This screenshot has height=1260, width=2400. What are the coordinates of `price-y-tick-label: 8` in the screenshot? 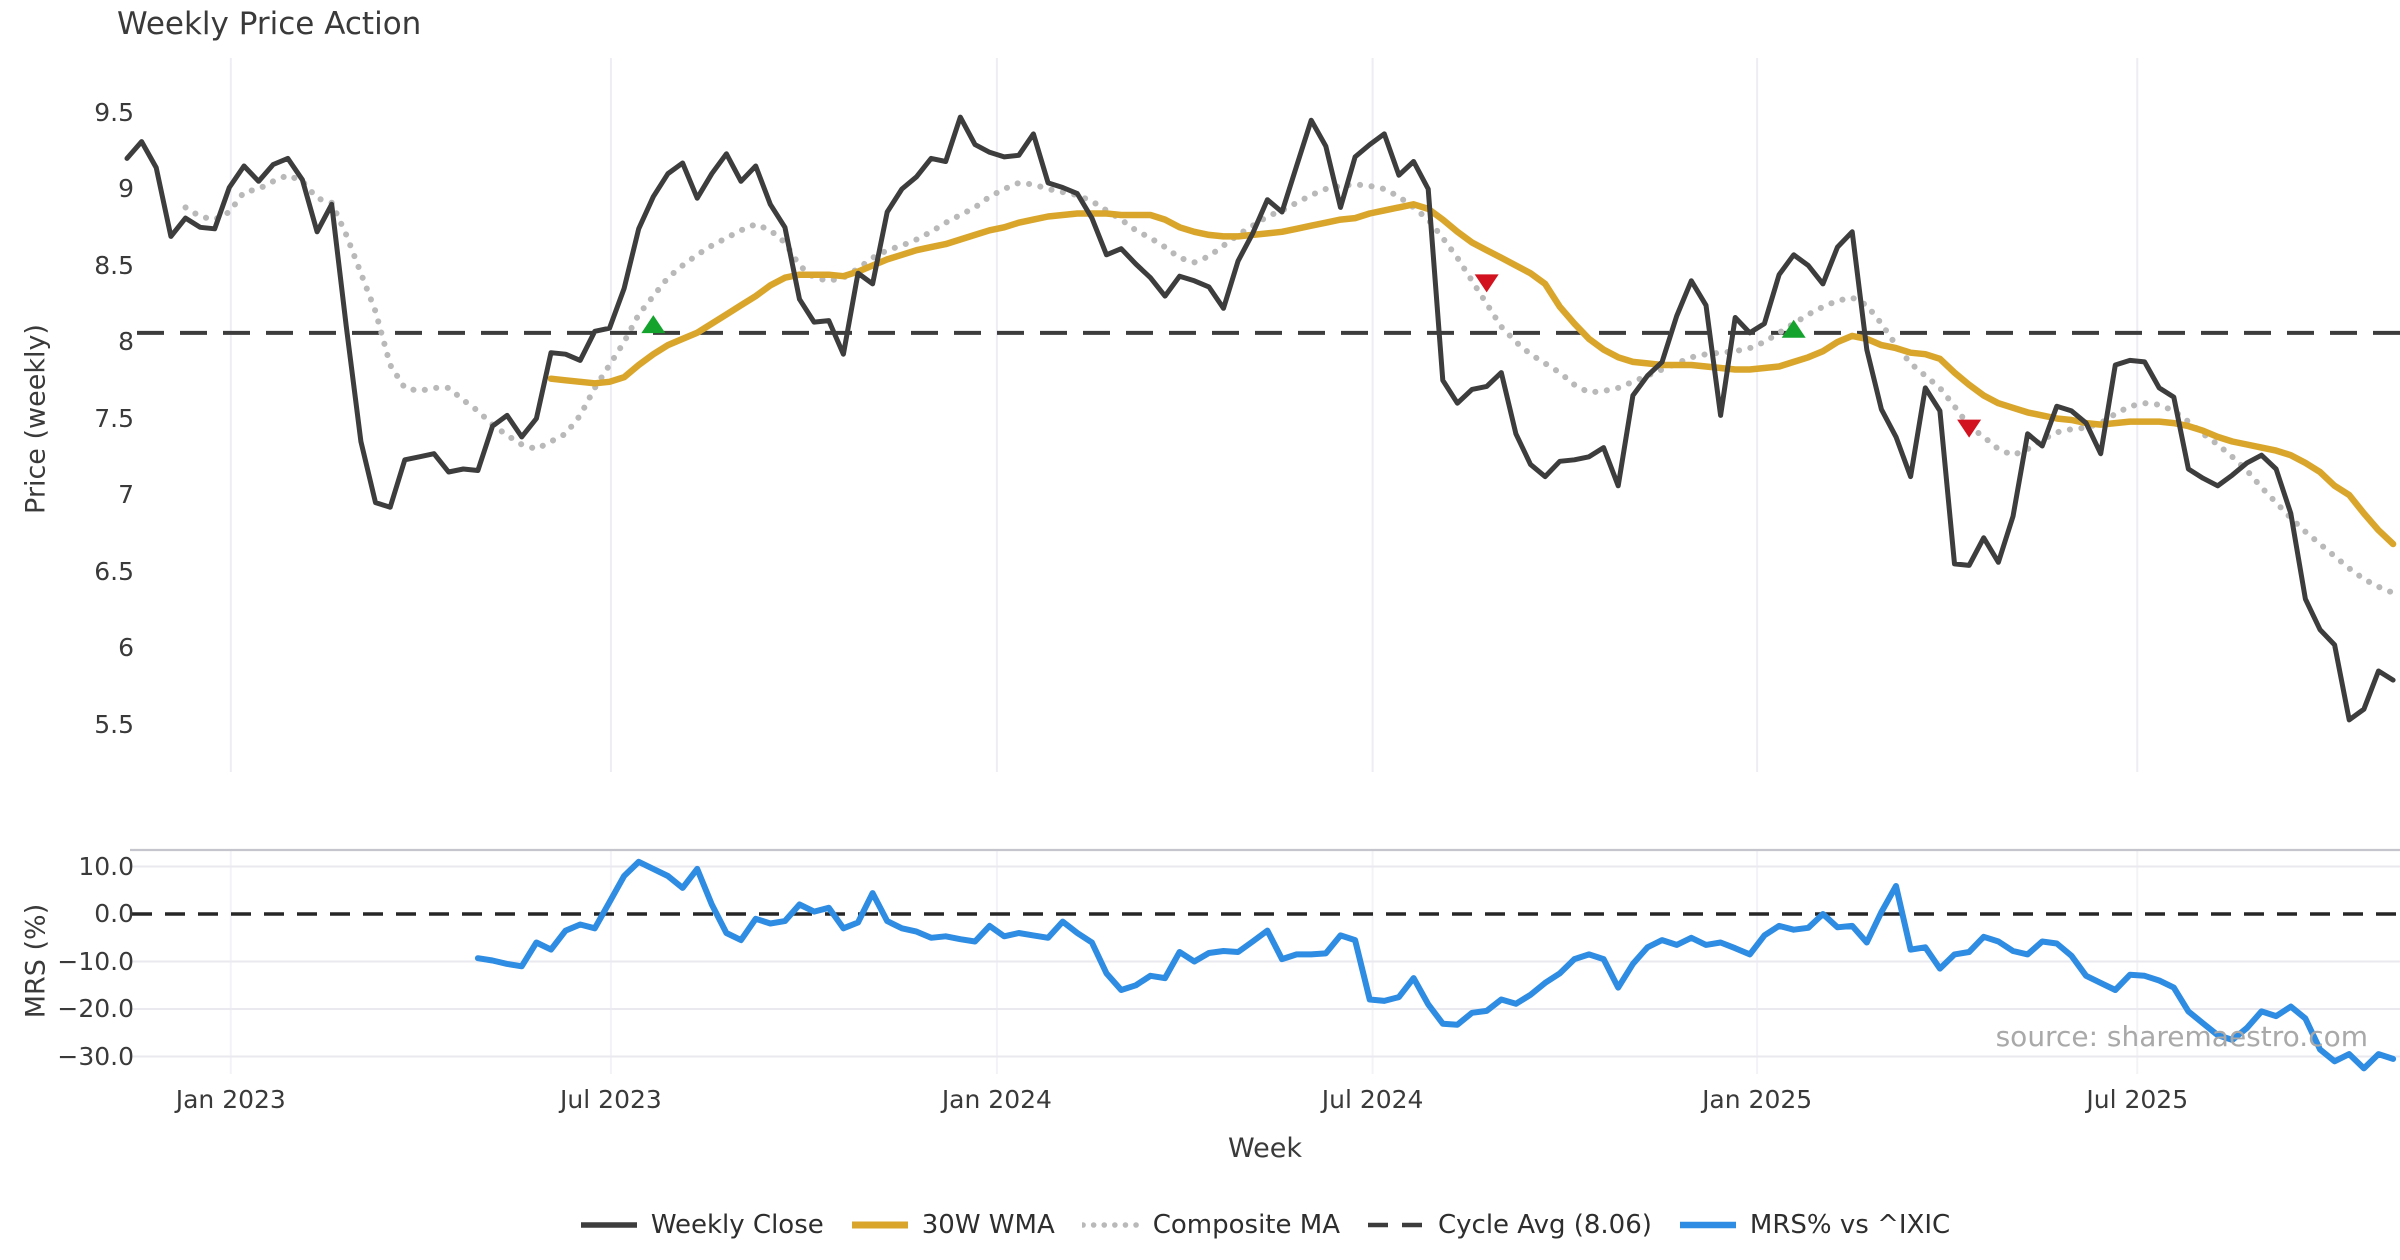 It's located at (126, 341).